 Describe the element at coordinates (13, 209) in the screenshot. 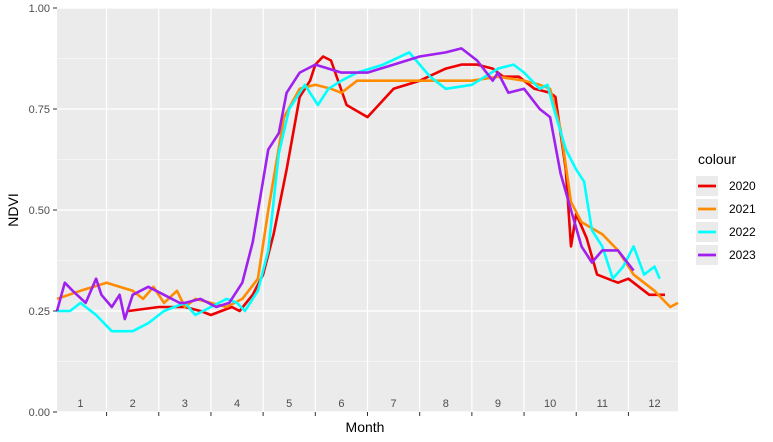

I see `y-axis-title: NDVI` at that location.